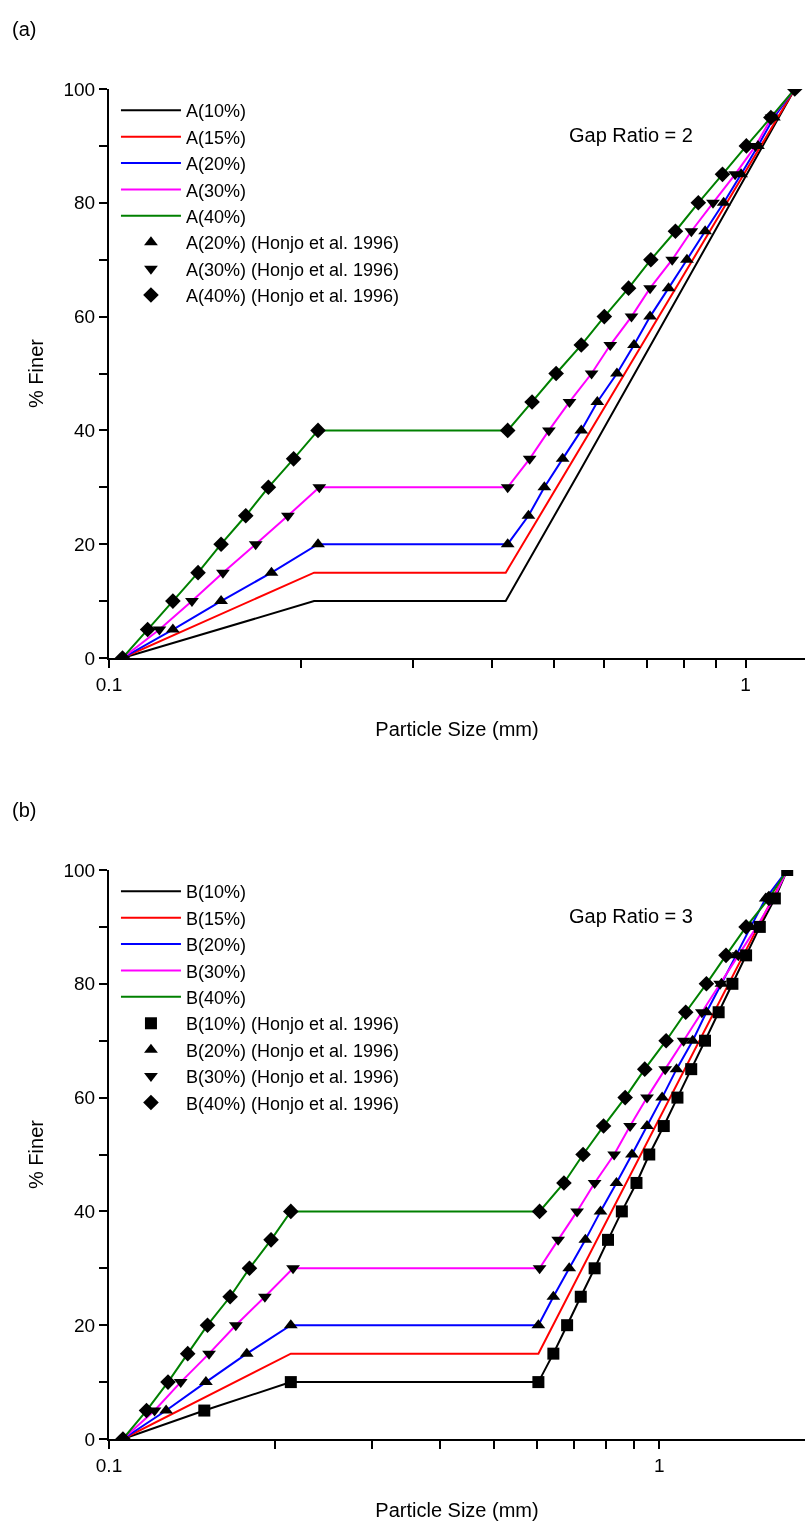 This screenshot has height=1535, width=810. What do you see at coordinates (215, 216) in the screenshot?
I see `legend-label: A(40%)` at bounding box center [215, 216].